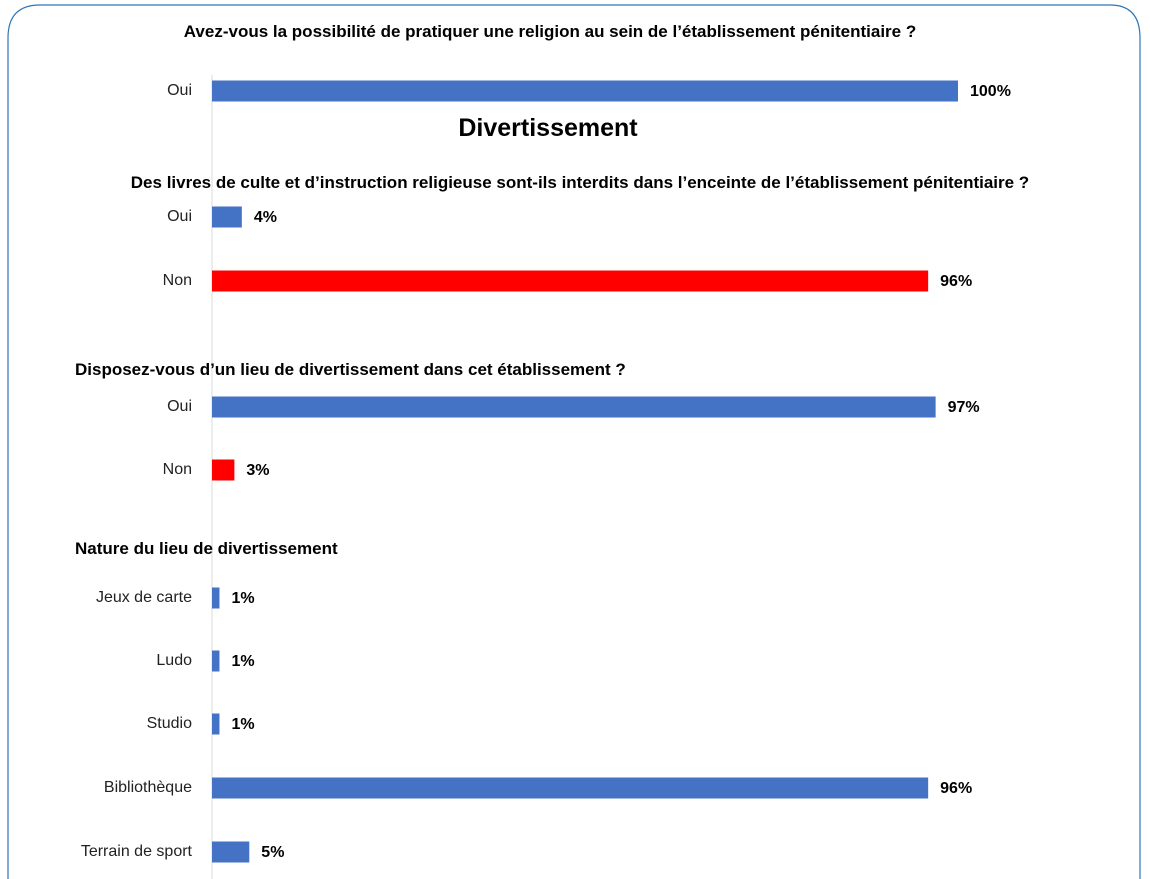 The height and width of the screenshot is (879, 1150). I want to click on chart-title: Nature du lieu de divertissement, so click(206, 548).